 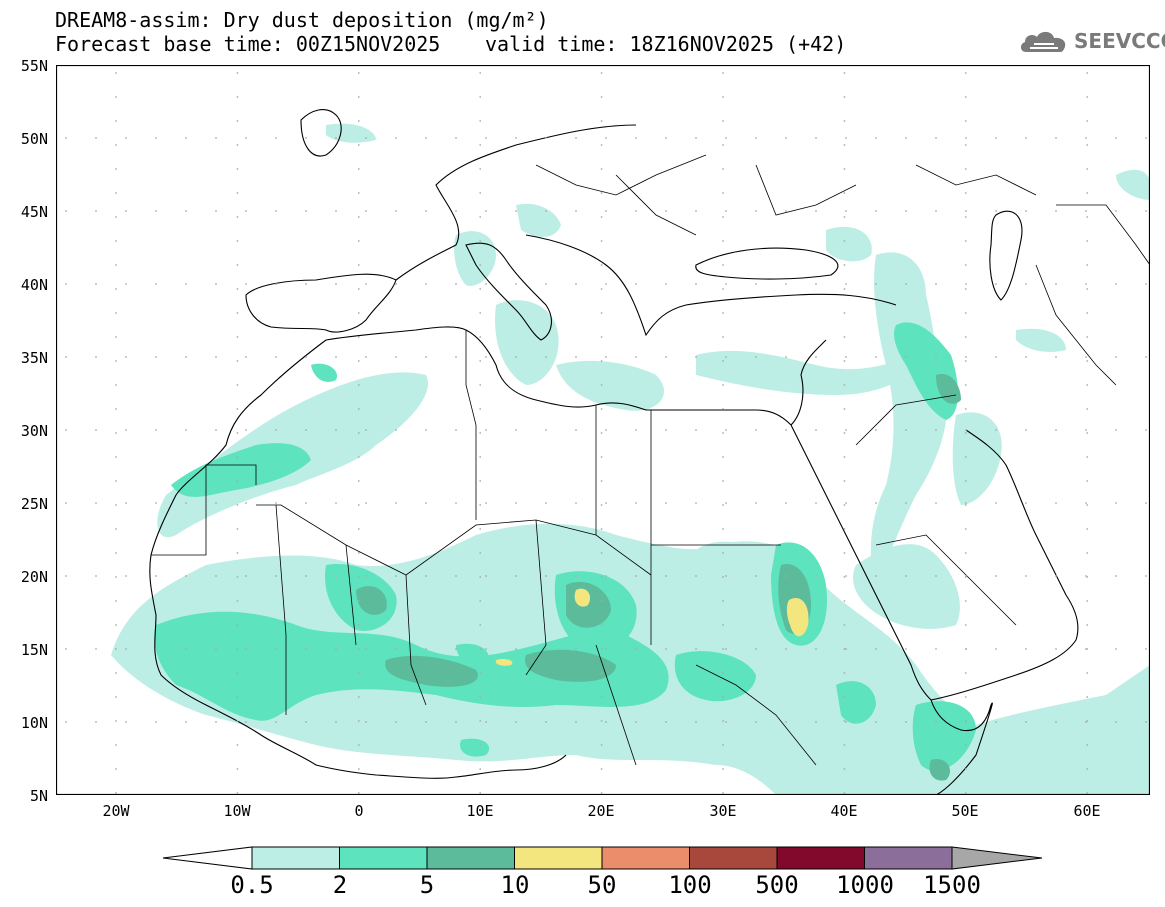 I want to click on lat-label-50n: 50N, so click(x=34, y=139).